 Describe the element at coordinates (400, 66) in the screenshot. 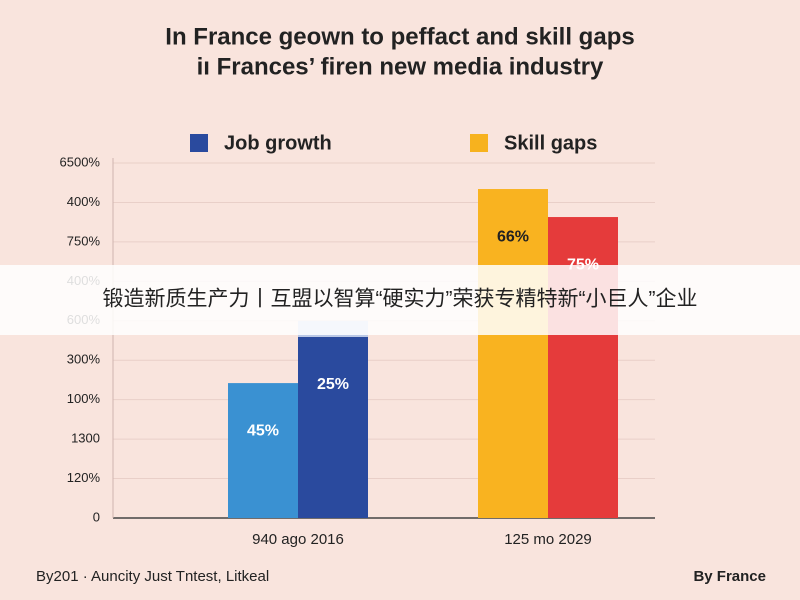

I see `chart-title: iı Frances’ firen new media industry` at that location.